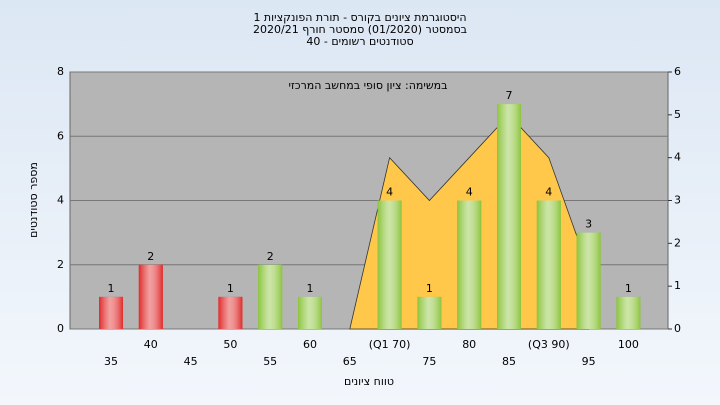 The image size is (720, 405). What do you see at coordinates (677, 242) in the screenshot?
I see `y2-tick-label: 2` at bounding box center [677, 242].